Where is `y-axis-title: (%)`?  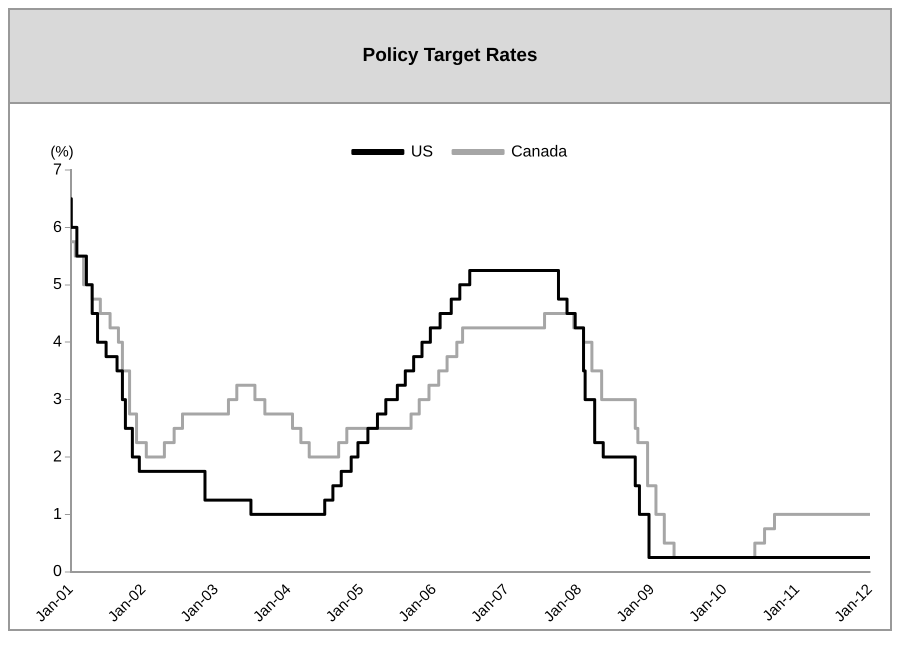
y-axis-title: (%) is located at coordinates (62, 152).